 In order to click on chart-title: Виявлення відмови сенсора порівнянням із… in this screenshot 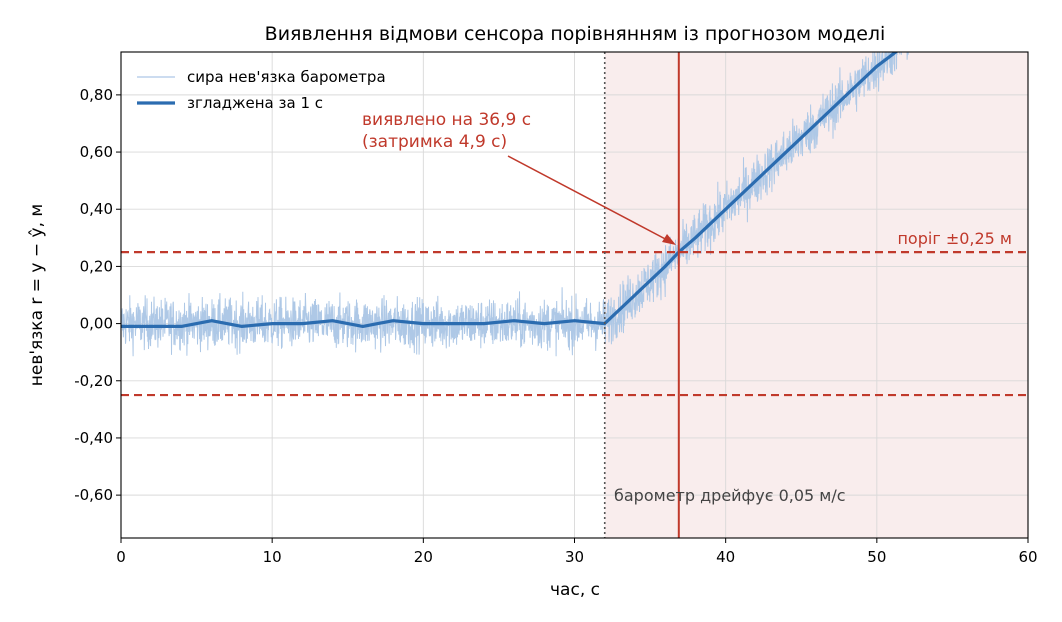, I will do `click(575, 34)`.